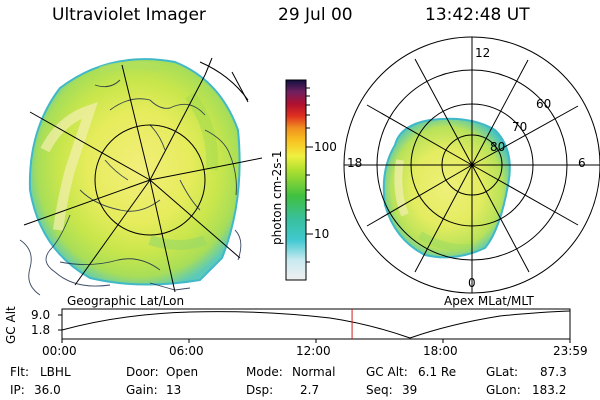  I want to click on colorbar-tick-100: 100, so click(325, 147).